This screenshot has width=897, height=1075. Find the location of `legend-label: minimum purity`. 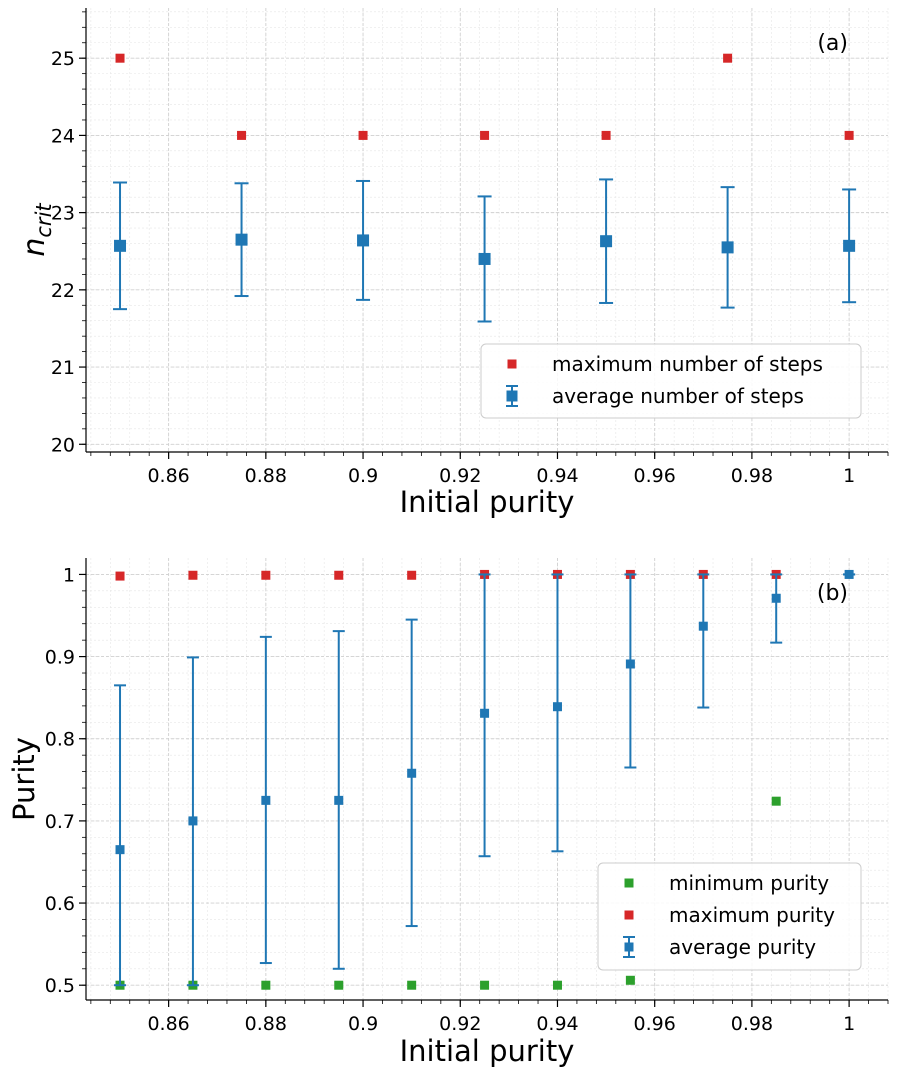

legend-label: minimum purity is located at coordinates (749, 883).